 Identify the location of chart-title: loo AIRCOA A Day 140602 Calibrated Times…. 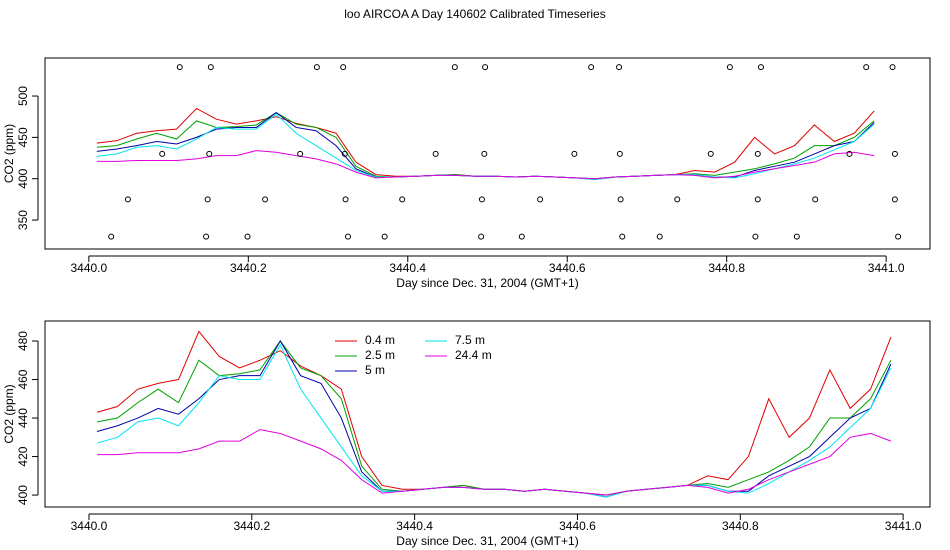
(474, 14).